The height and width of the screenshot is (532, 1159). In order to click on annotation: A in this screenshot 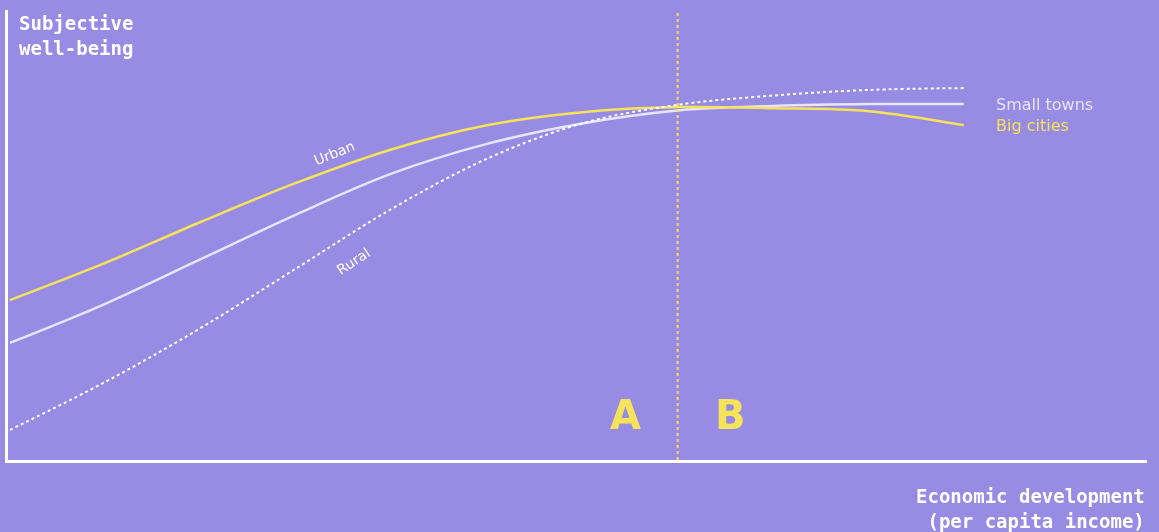, I will do `click(625, 415)`.